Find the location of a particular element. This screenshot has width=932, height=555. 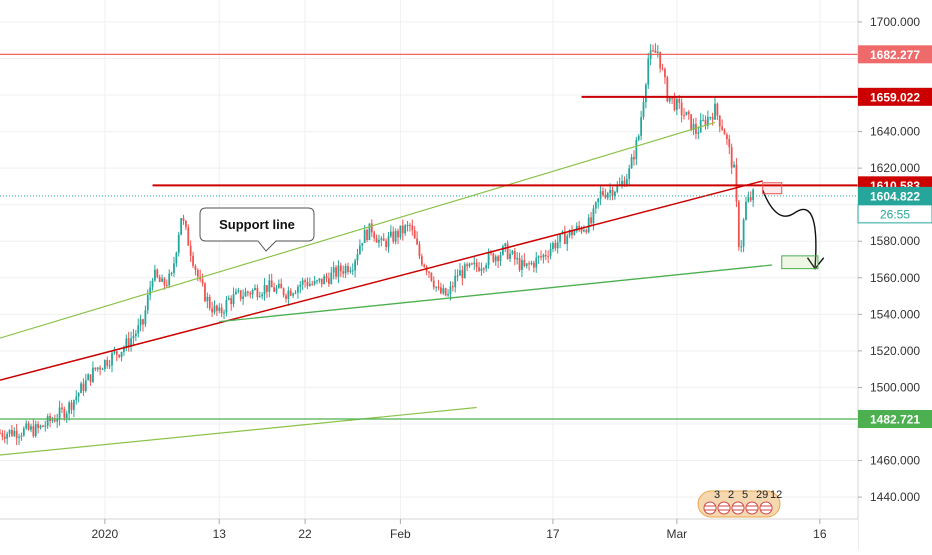

support-line-callout: Support line is located at coordinates (257, 229).